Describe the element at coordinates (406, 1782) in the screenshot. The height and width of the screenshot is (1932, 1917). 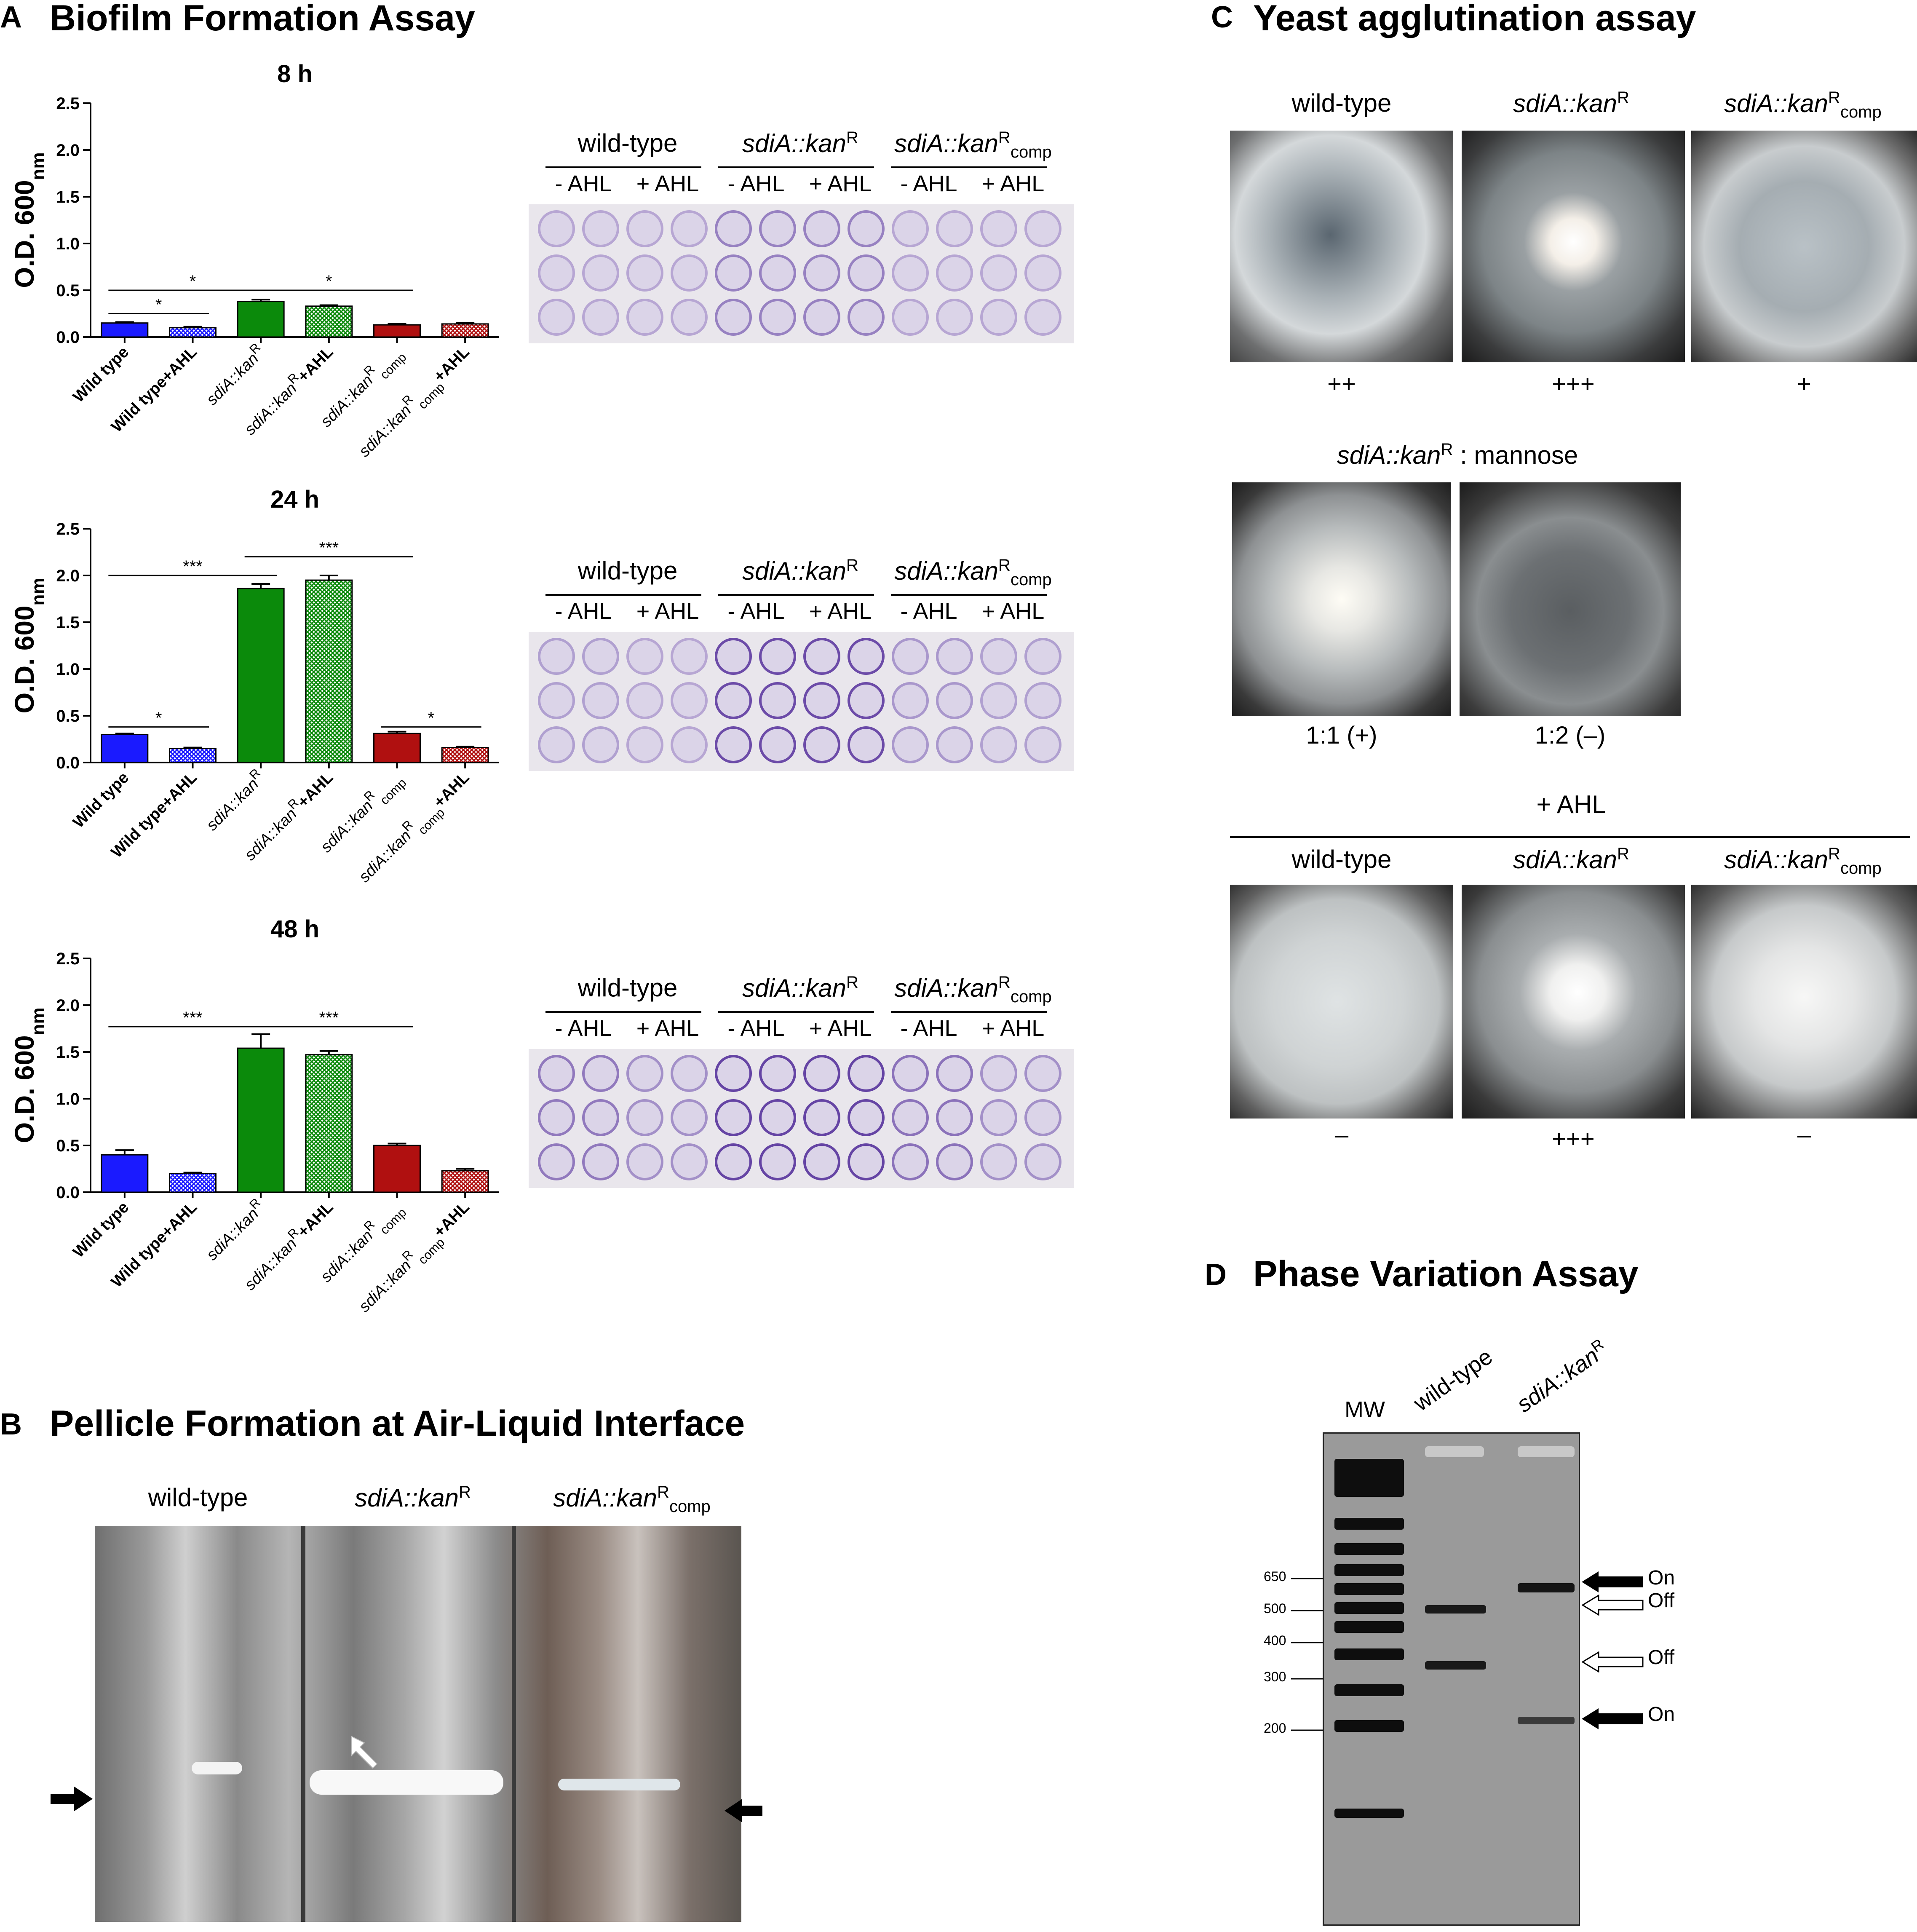
I see `mutant-pellicle` at that location.